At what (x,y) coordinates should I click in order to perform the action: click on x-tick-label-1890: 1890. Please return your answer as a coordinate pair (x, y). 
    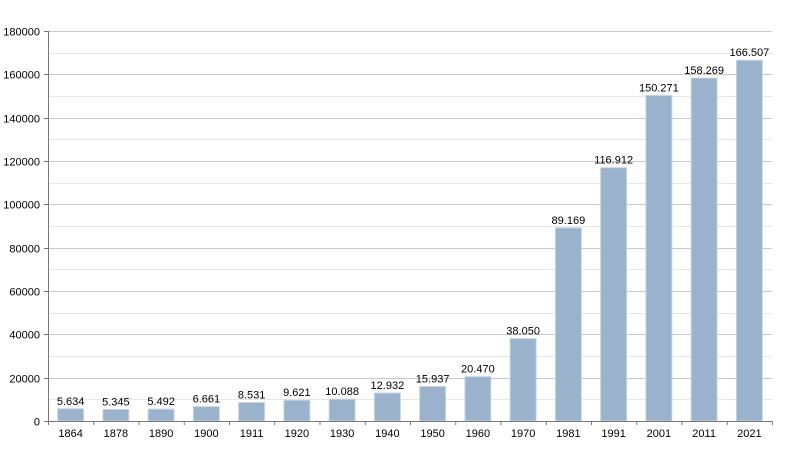
    Looking at the image, I should click on (161, 434).